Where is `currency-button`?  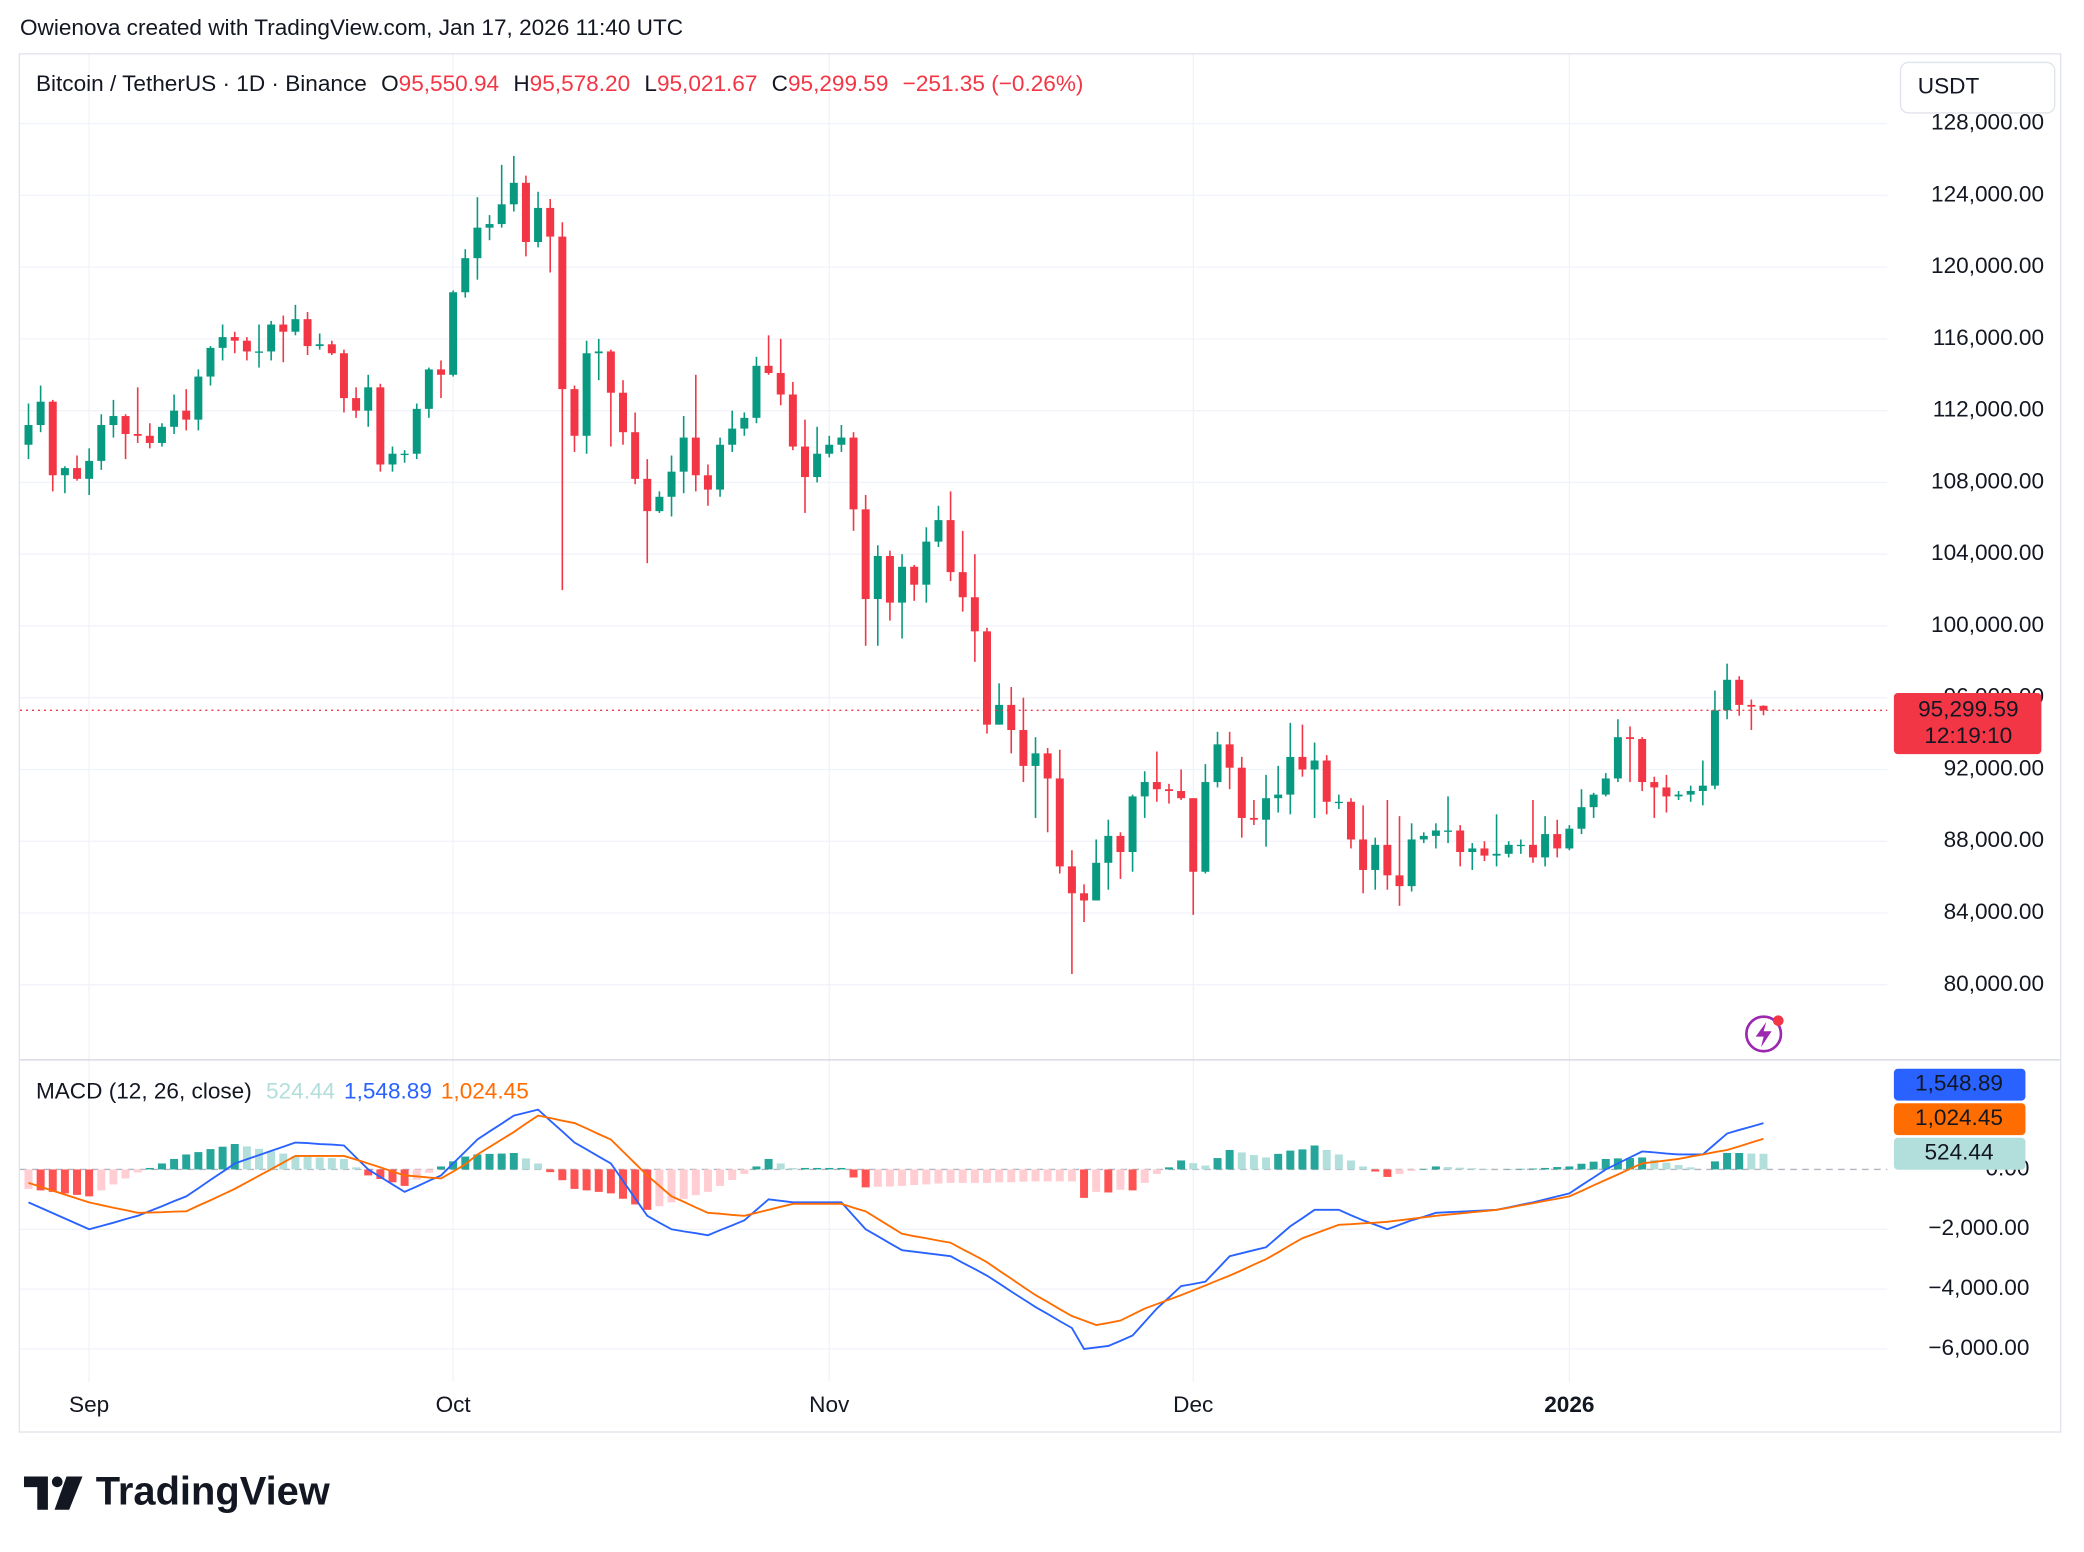 currency-button is located at coordinates (1977, 87).